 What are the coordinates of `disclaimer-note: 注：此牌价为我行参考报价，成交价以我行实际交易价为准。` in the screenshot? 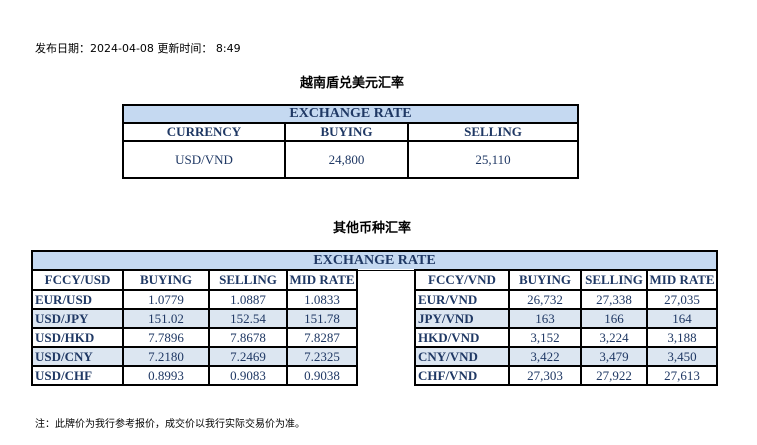 It's located at (170, 424).